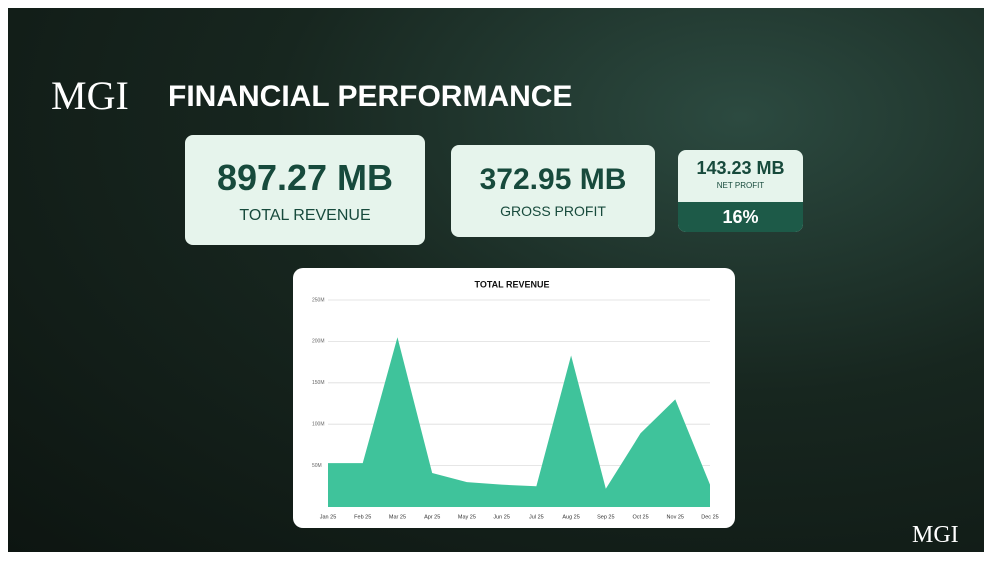 This screenshot has height=562, width=992. I want to click on y-tick-label: 100M, so click(318, 425).